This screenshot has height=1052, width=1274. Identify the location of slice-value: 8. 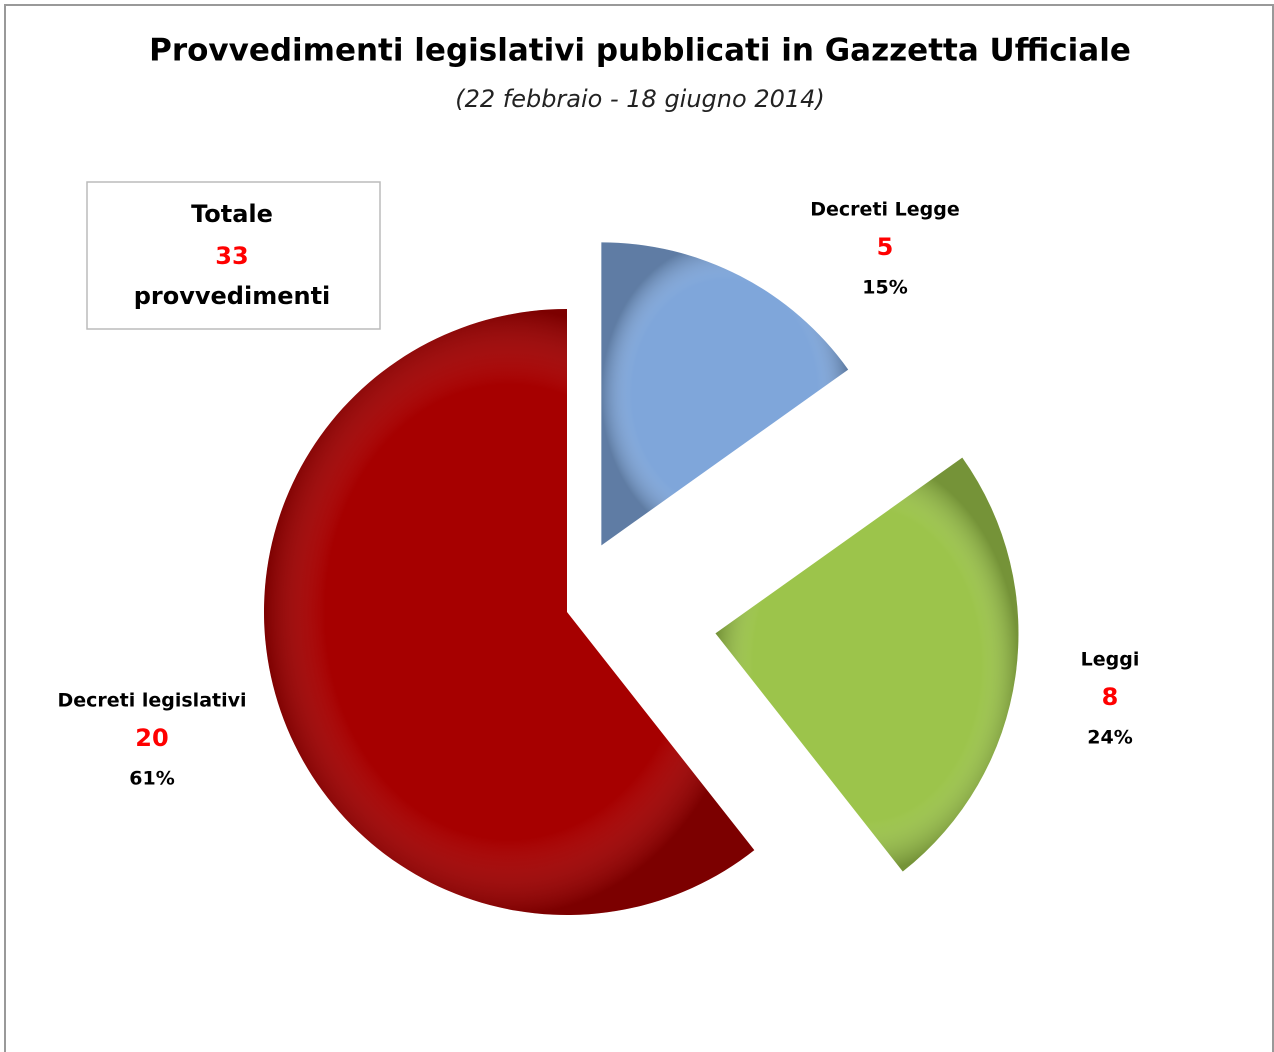
(1110, 697).